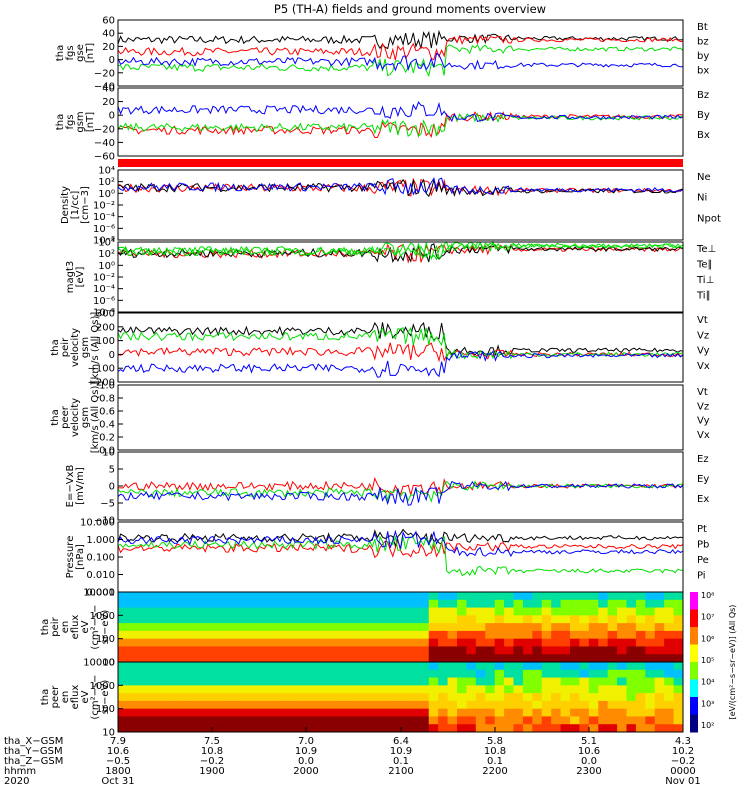 This screenshot has height=800, width=750. I want to click on legend-efield-0: Ez, so click(703, 459).